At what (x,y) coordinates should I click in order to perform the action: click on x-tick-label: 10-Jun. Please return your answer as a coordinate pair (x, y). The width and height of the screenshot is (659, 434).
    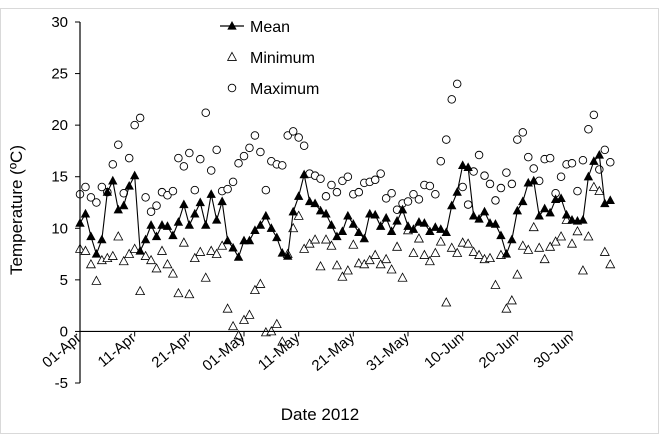
    Looking at the image, I should click on (444, 350).